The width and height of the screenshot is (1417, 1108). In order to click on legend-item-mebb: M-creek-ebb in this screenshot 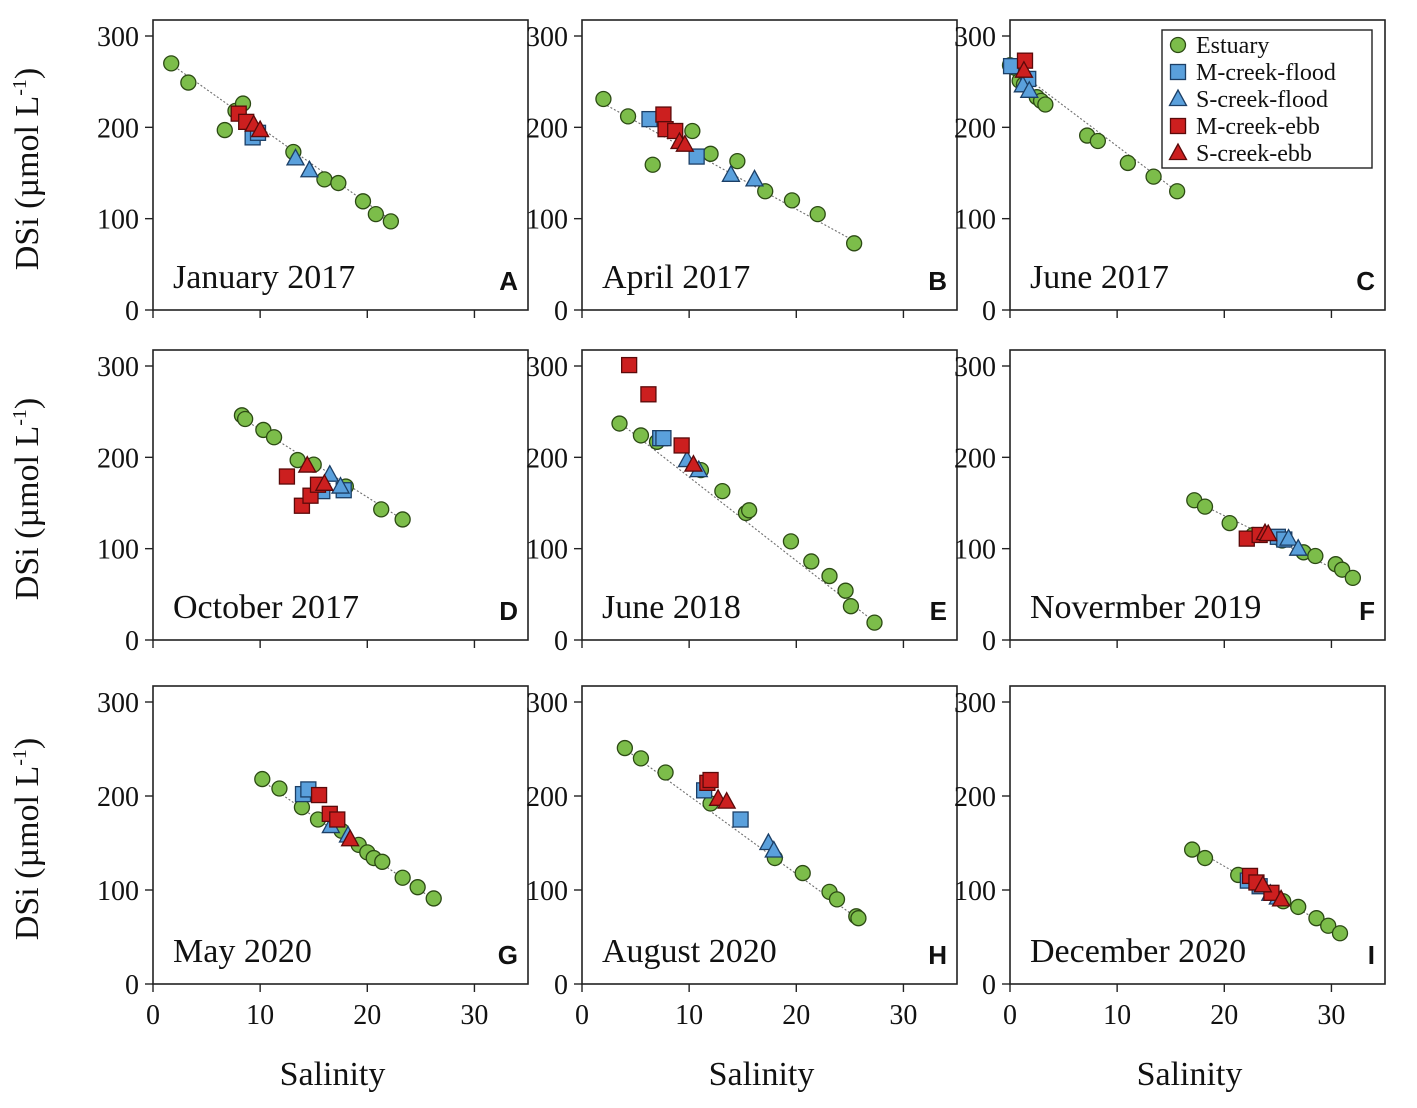, I will do `click(1244, 127)`.